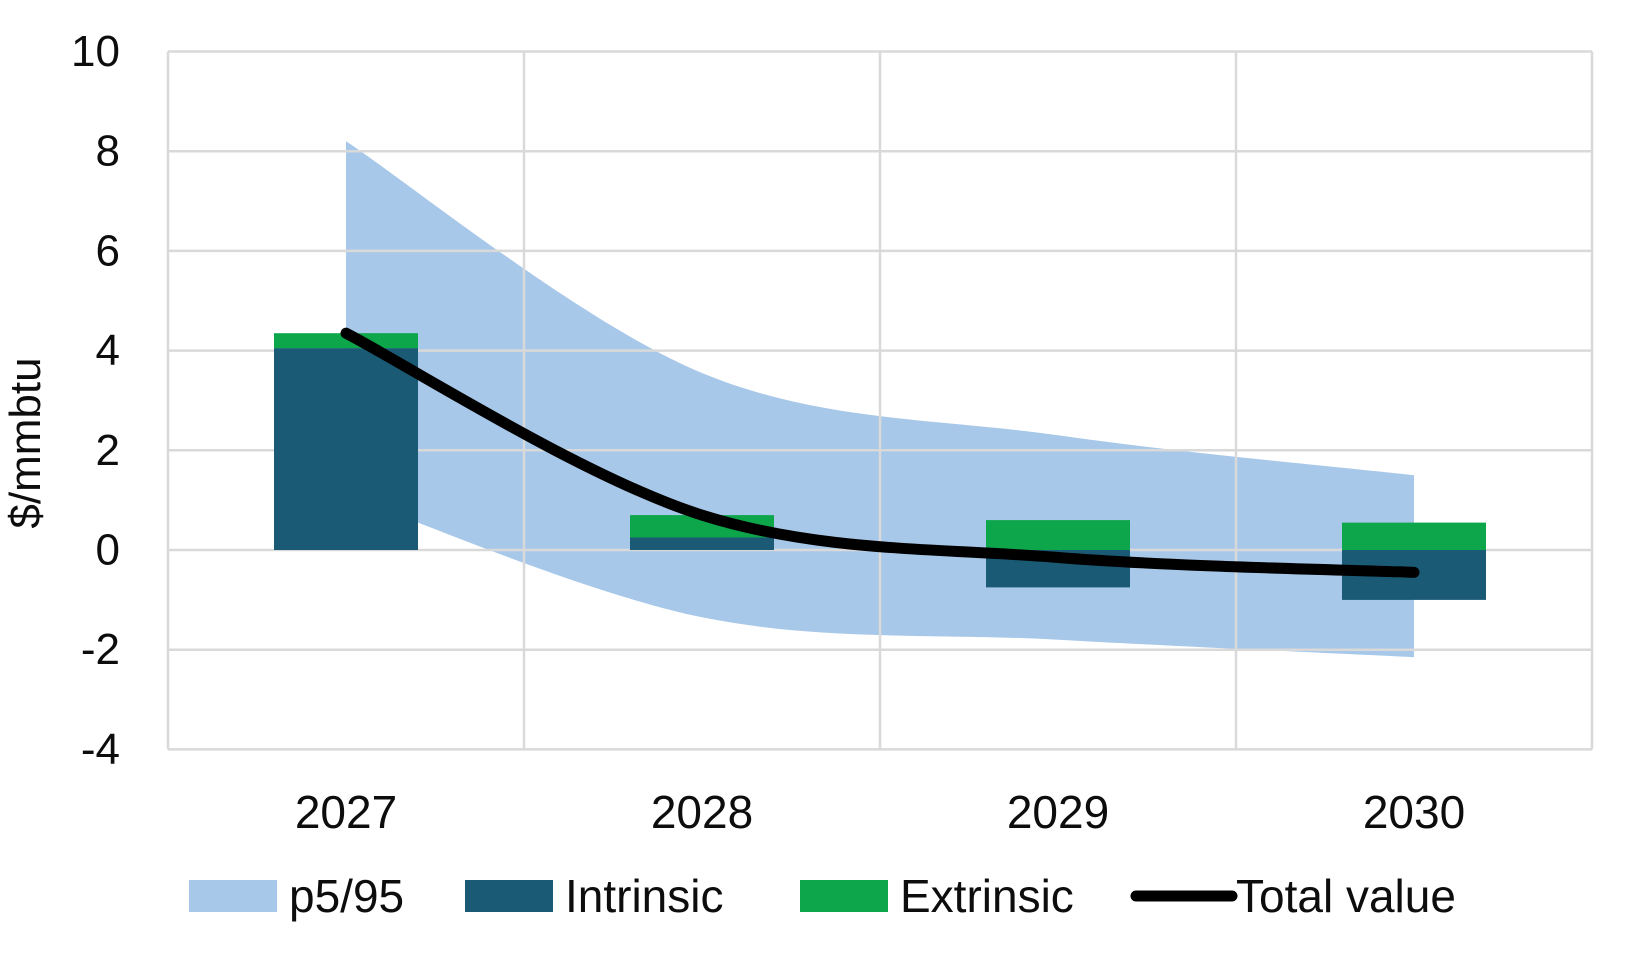 The image size is (1642, 973). Describe the element at coordinates (95, 51) in the screenshot. I see `y-axis-tick-label: 10` at that location.